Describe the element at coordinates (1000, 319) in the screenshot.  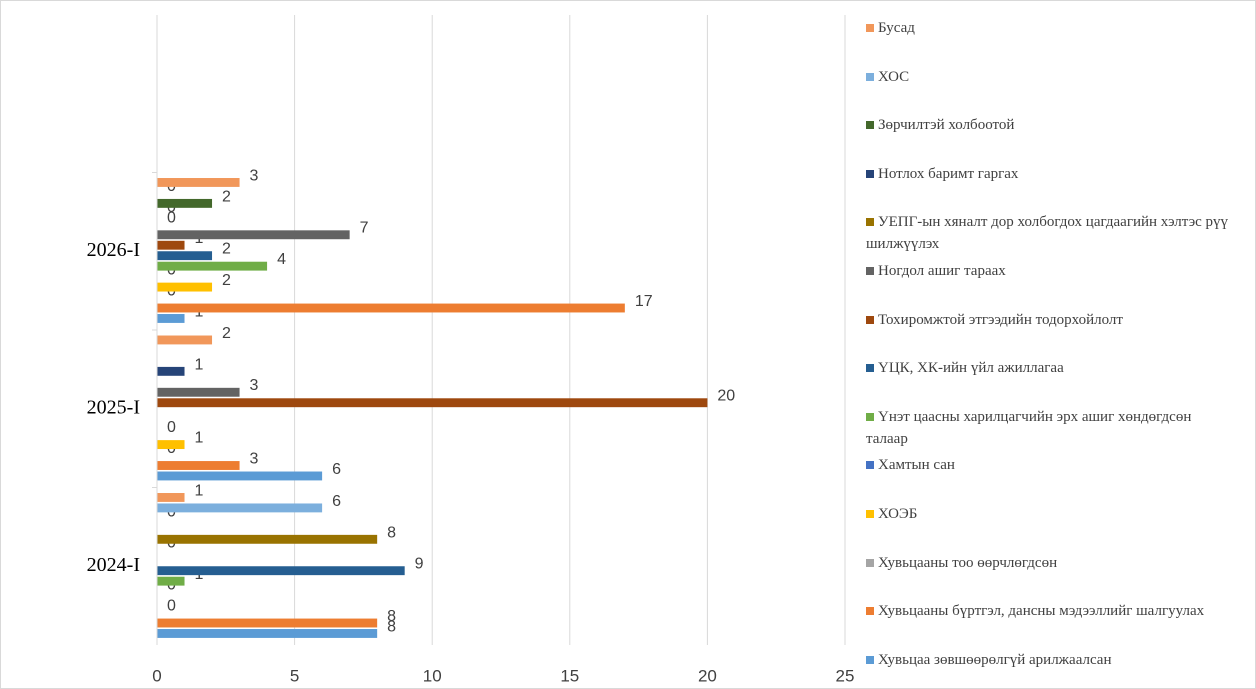
I see `legend-label: Тохиромжтой этгээдийн тодорхойлолт` at that location.